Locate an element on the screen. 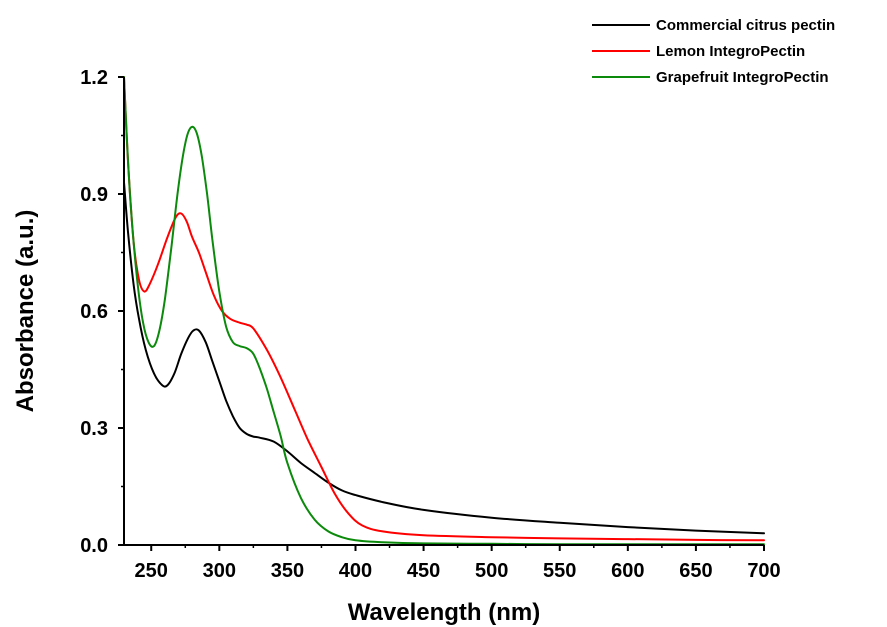 The width and height of the screenshot is (887, 627). x-tick-label: 550 is located at coordinates (559, 571).